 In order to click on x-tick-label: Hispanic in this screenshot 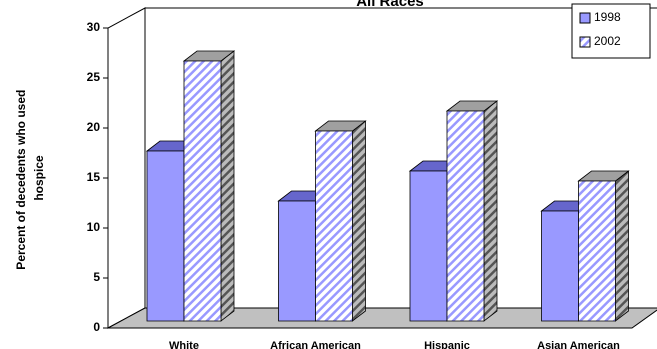, I will do `click(447, 344)`.